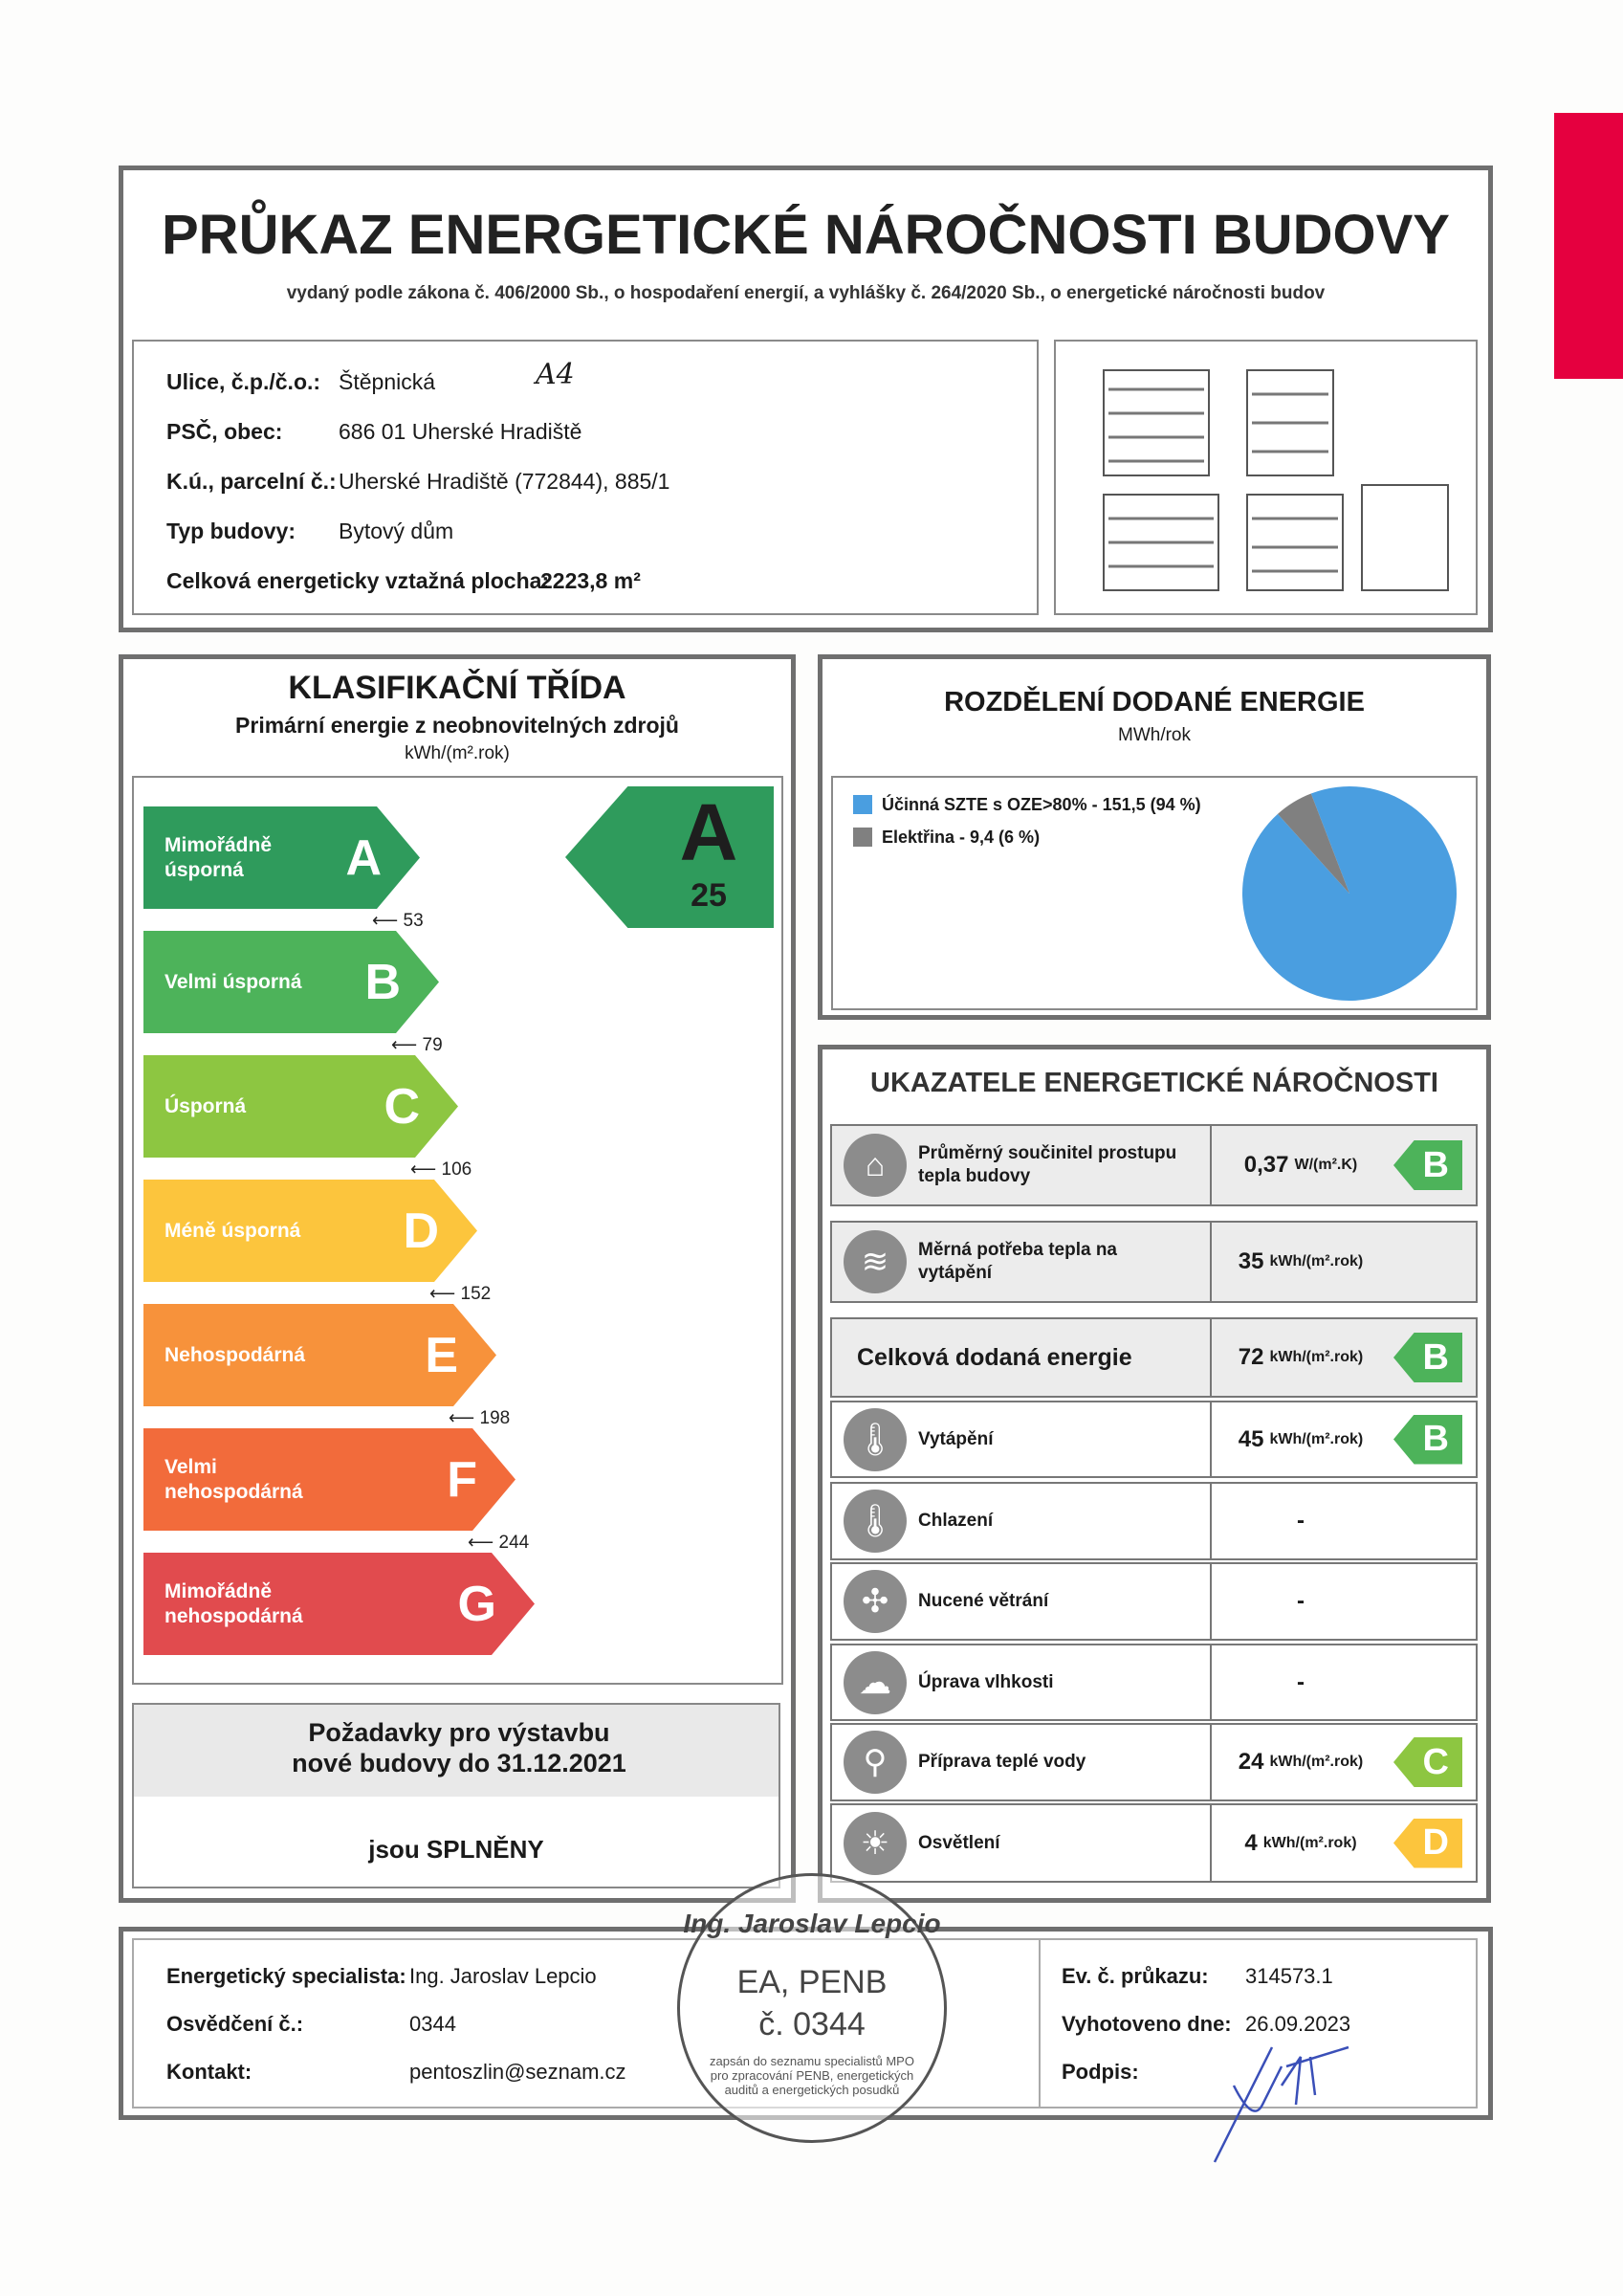  Describe the element at coordinates (517, 2072) in the screenshot. I see `contact-value: pentoszlin@seznam.cz` at that location.